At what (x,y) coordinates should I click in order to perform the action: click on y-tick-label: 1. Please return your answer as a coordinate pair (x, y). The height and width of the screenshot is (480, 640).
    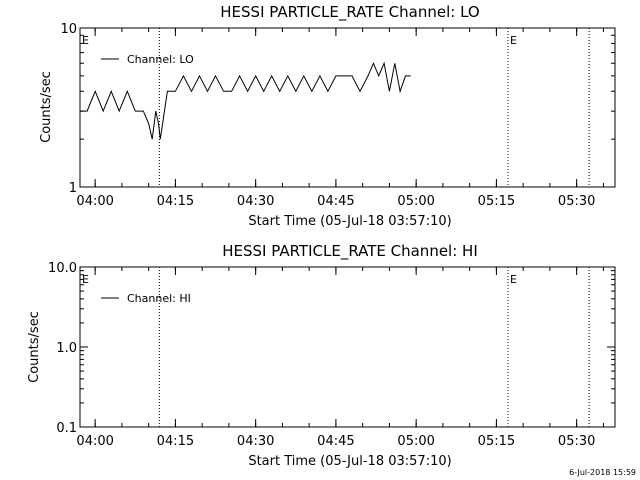
    Looking at the image, I should click on (73, 188).